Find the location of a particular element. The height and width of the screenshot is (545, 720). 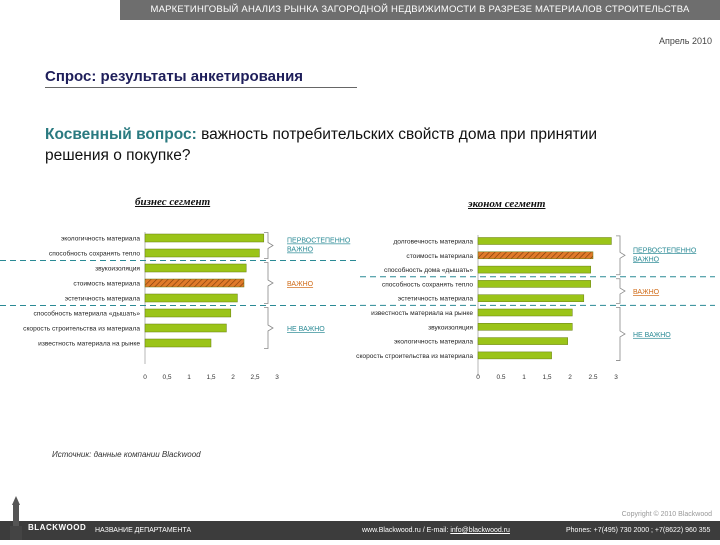

tick-label-0-2: 1 is located at coordinates (189, 377).